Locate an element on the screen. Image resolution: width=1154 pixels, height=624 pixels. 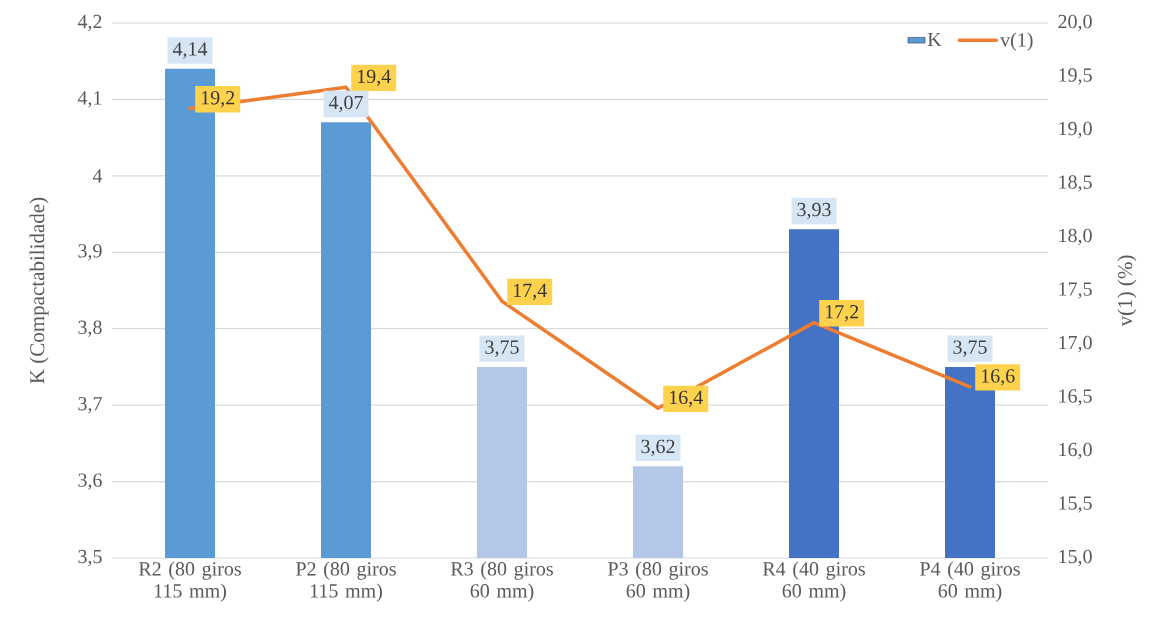
y2-tick-label: 19,5 is located at coordinates (1075, 76).